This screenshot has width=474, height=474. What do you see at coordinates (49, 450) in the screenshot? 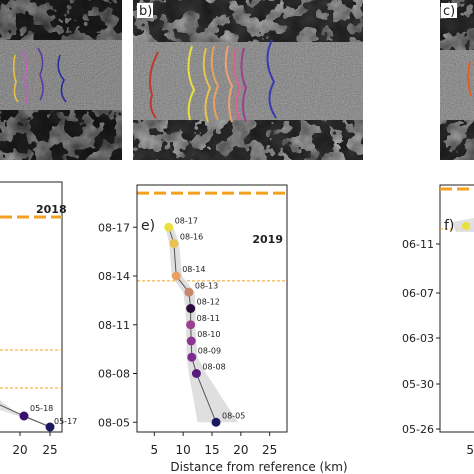
I see `panel-d-xtick-label-25: 25` at bounding box center [49, 450].